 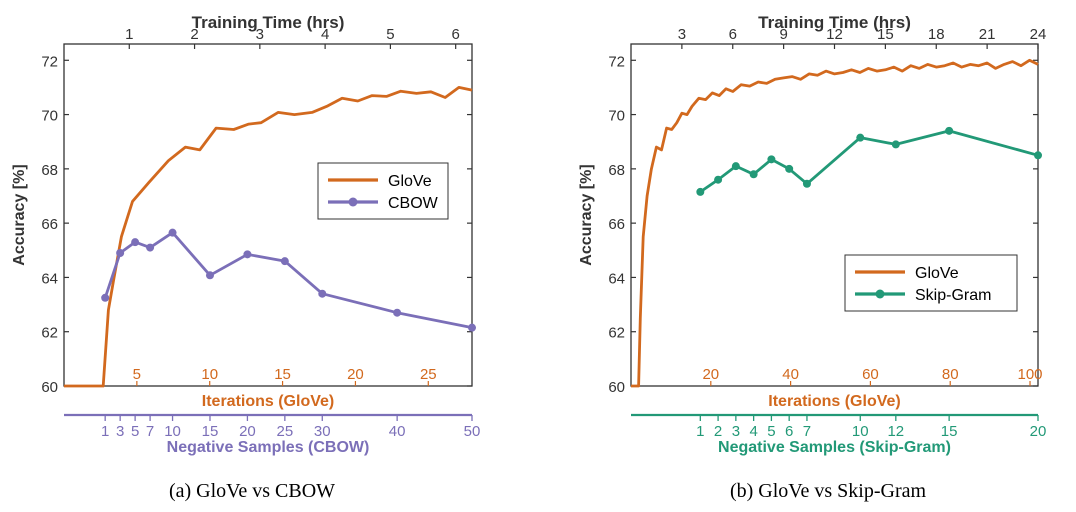 I want to click on legend: GloVe CBOW, so click(x=383, y=191).